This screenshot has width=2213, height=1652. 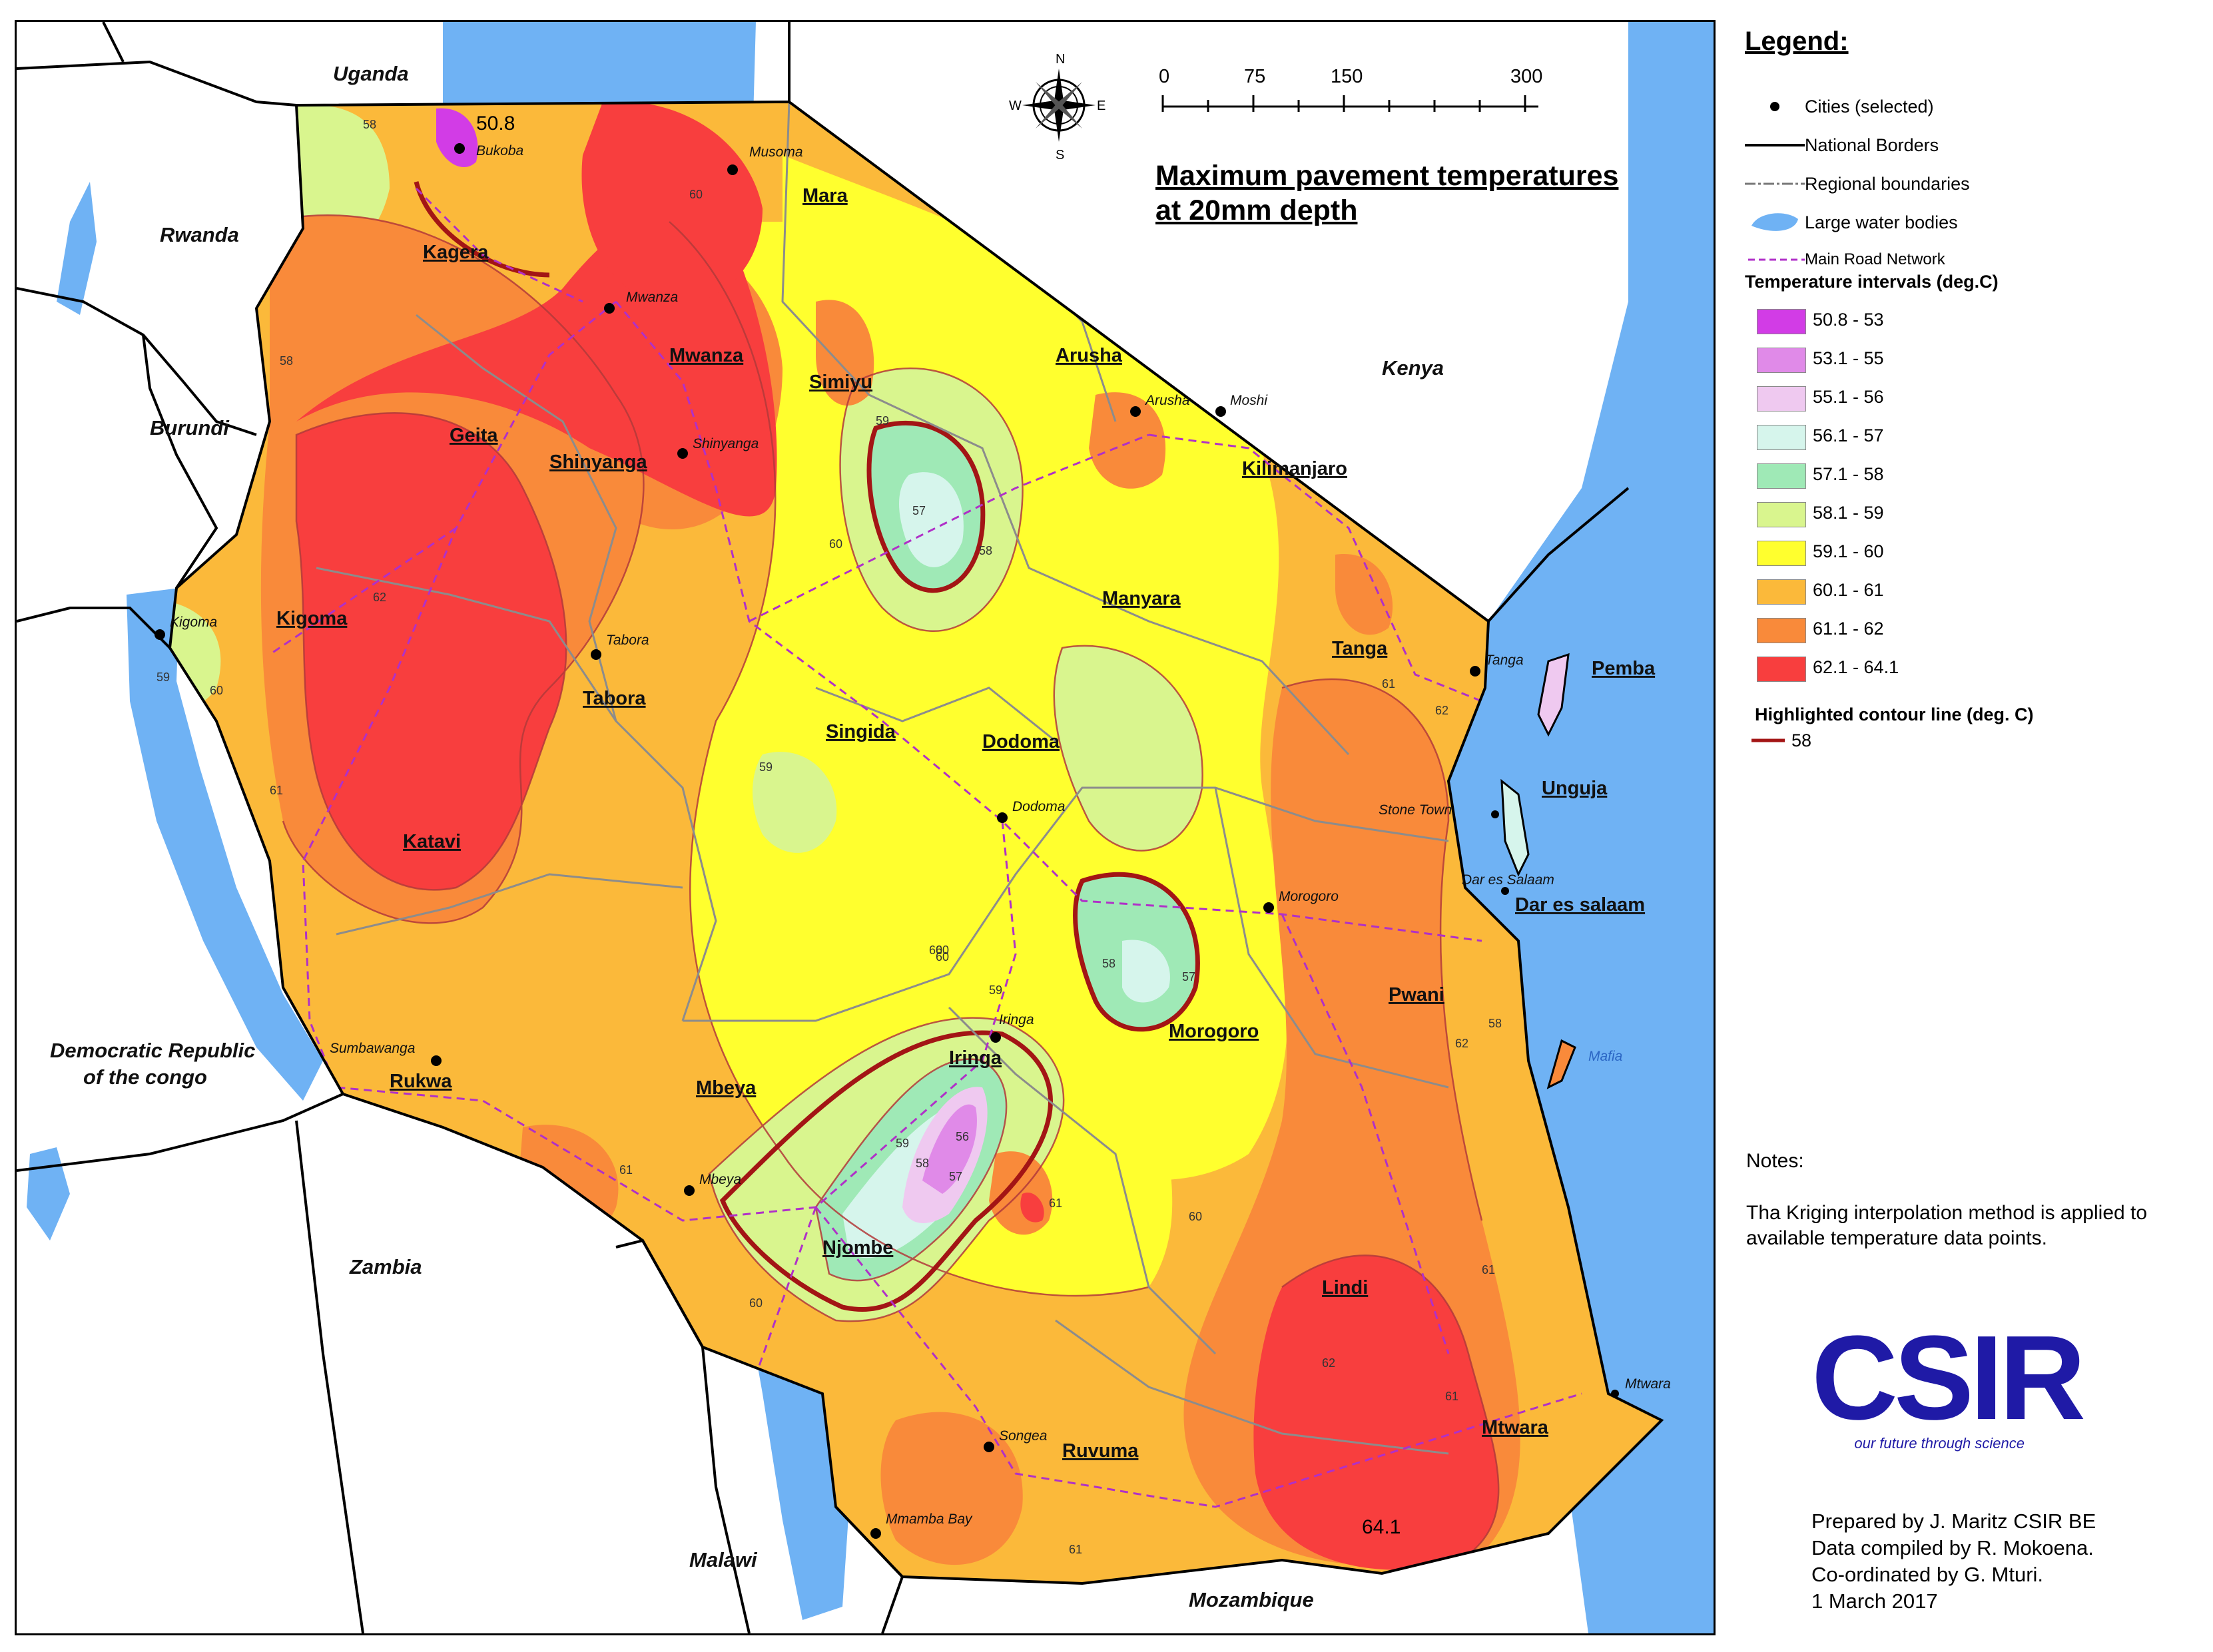 What do you see at coordinates (1515, 827) in the screenshot?
I see `unguja-island` at bounding box center [1515, 827].